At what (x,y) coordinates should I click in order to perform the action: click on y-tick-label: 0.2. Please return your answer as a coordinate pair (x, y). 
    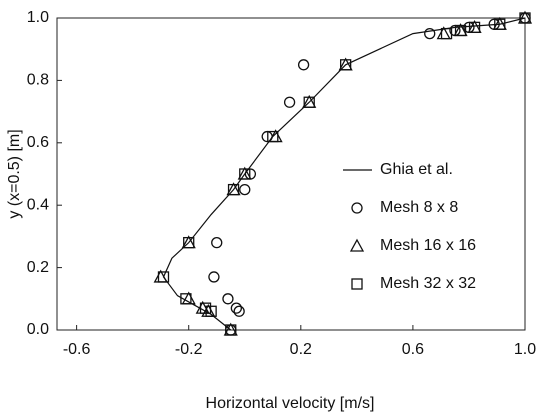
    Looking at the image, I should click on (38, 267).